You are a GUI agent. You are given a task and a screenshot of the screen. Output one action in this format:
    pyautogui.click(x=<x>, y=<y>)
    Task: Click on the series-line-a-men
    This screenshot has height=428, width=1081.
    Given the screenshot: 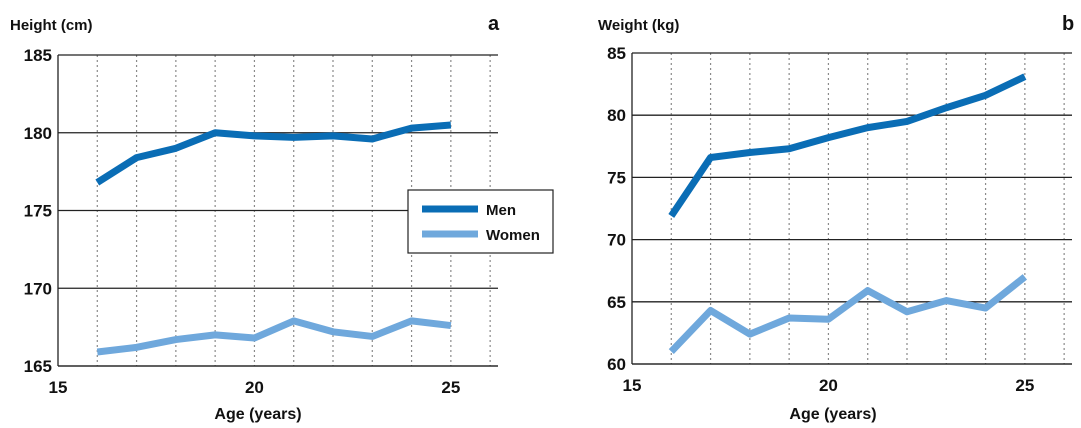 What is the action you would take?
    pyautogui.click(x=273, y=153)
    